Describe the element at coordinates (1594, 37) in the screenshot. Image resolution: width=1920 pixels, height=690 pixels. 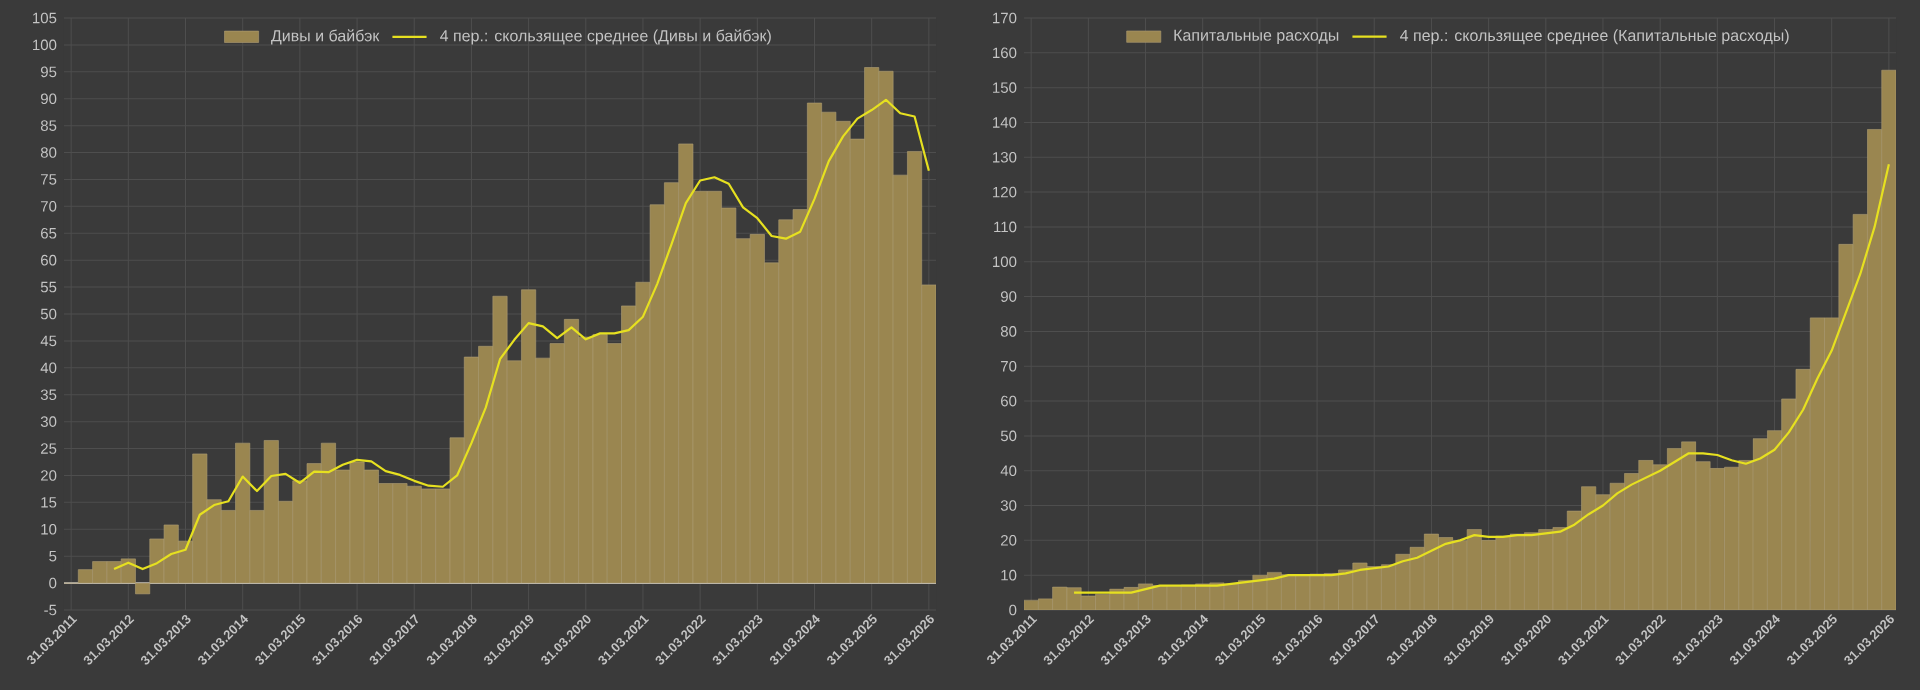
I see `legend-label: 4 пер.: скользящее среднее (Капитальные расходы)` at that location.